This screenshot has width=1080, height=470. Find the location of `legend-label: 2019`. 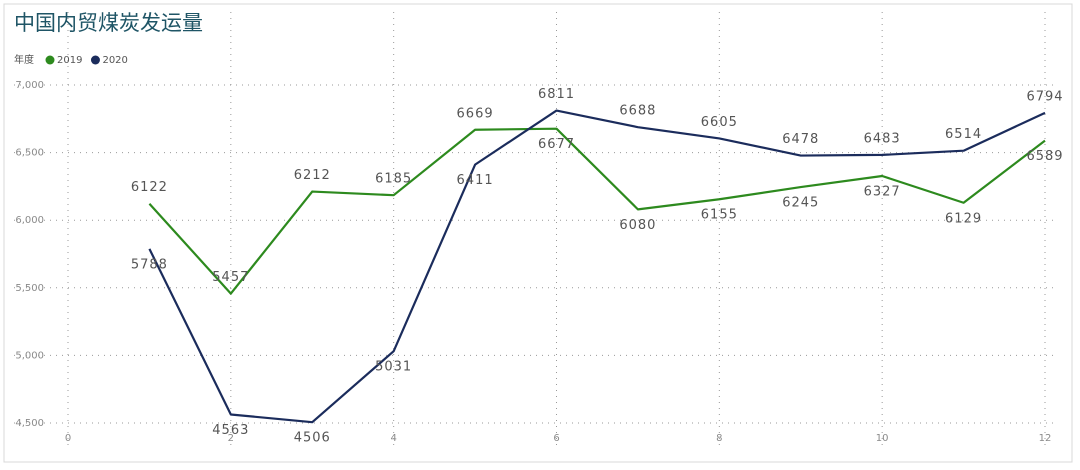

legend-label: 2019 is located at coordinates (69, 60).